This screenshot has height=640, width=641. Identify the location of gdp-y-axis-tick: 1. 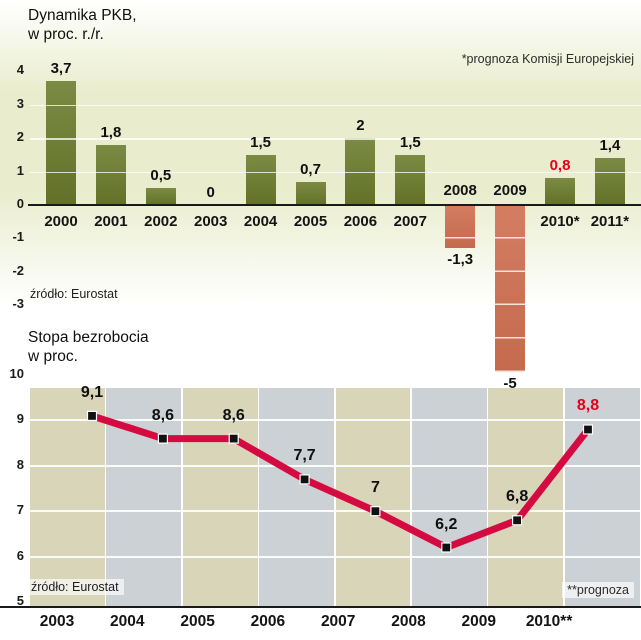
(20, 170).